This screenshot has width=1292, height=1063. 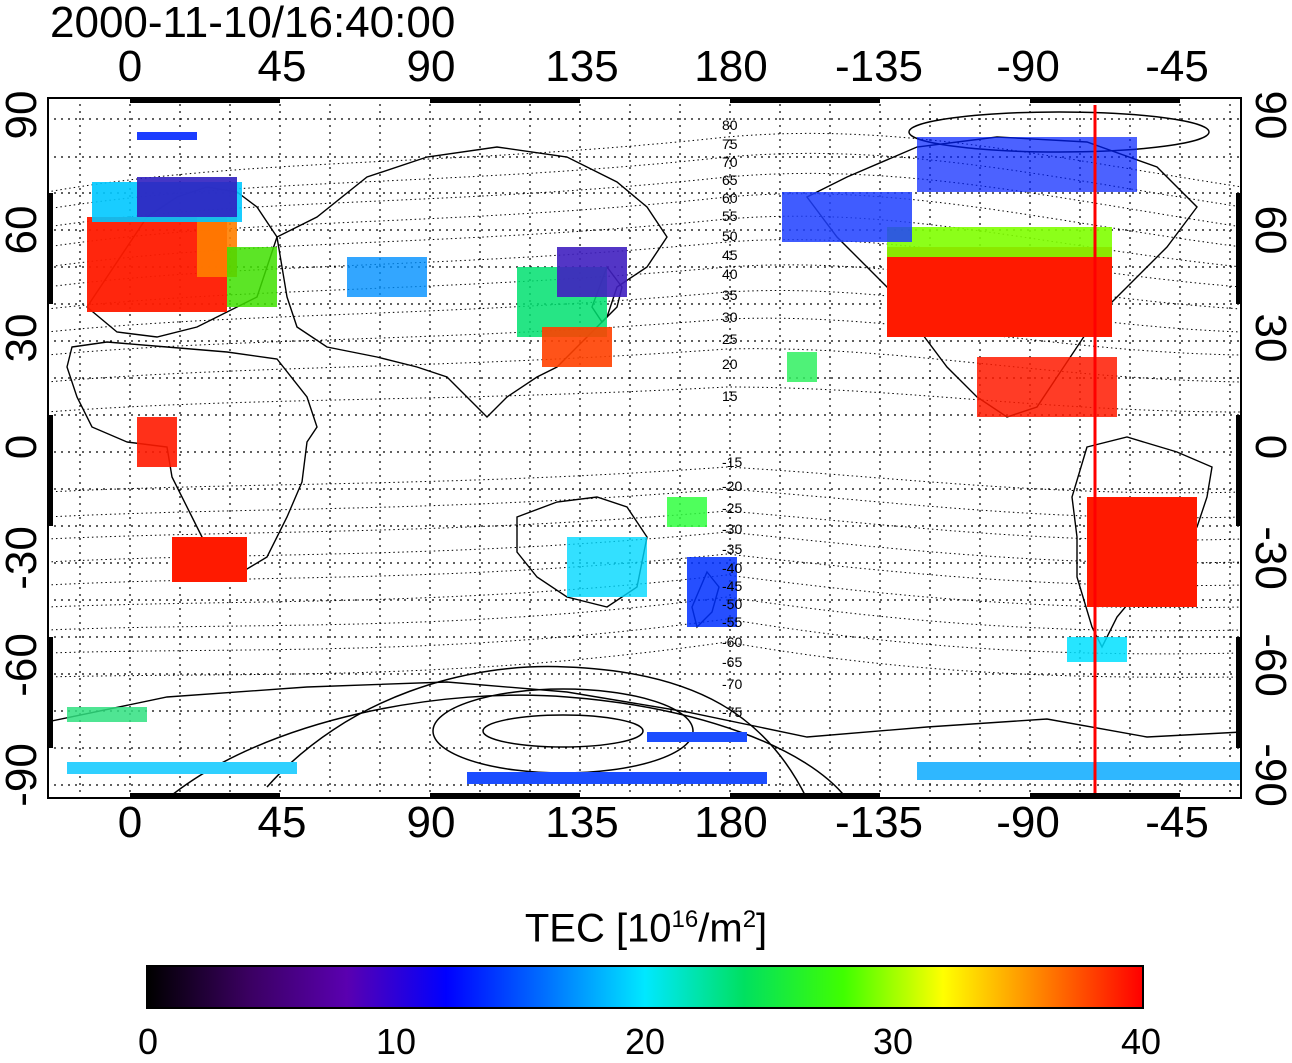 I want to click on bottom-lon-tick: 0, so click(x=130, y=822).